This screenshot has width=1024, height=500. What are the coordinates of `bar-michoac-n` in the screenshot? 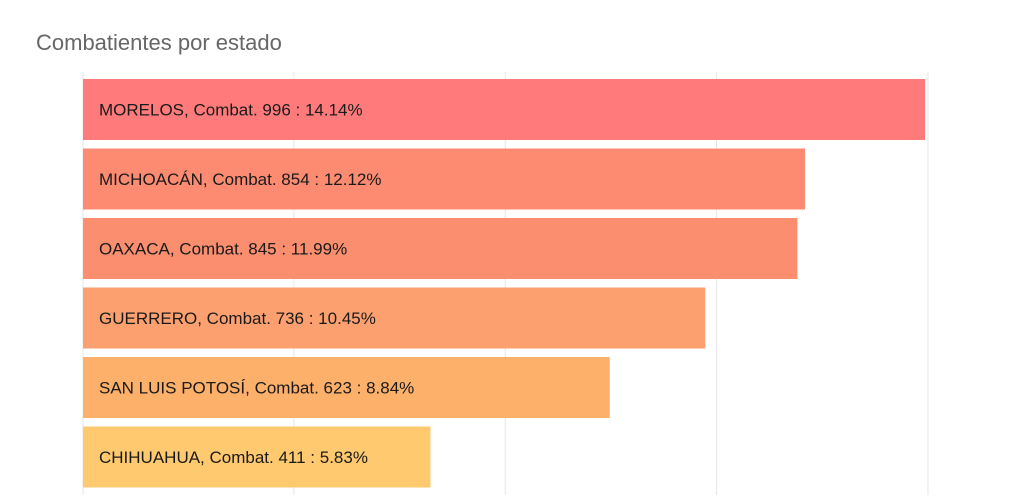 It's located at (444, 179).